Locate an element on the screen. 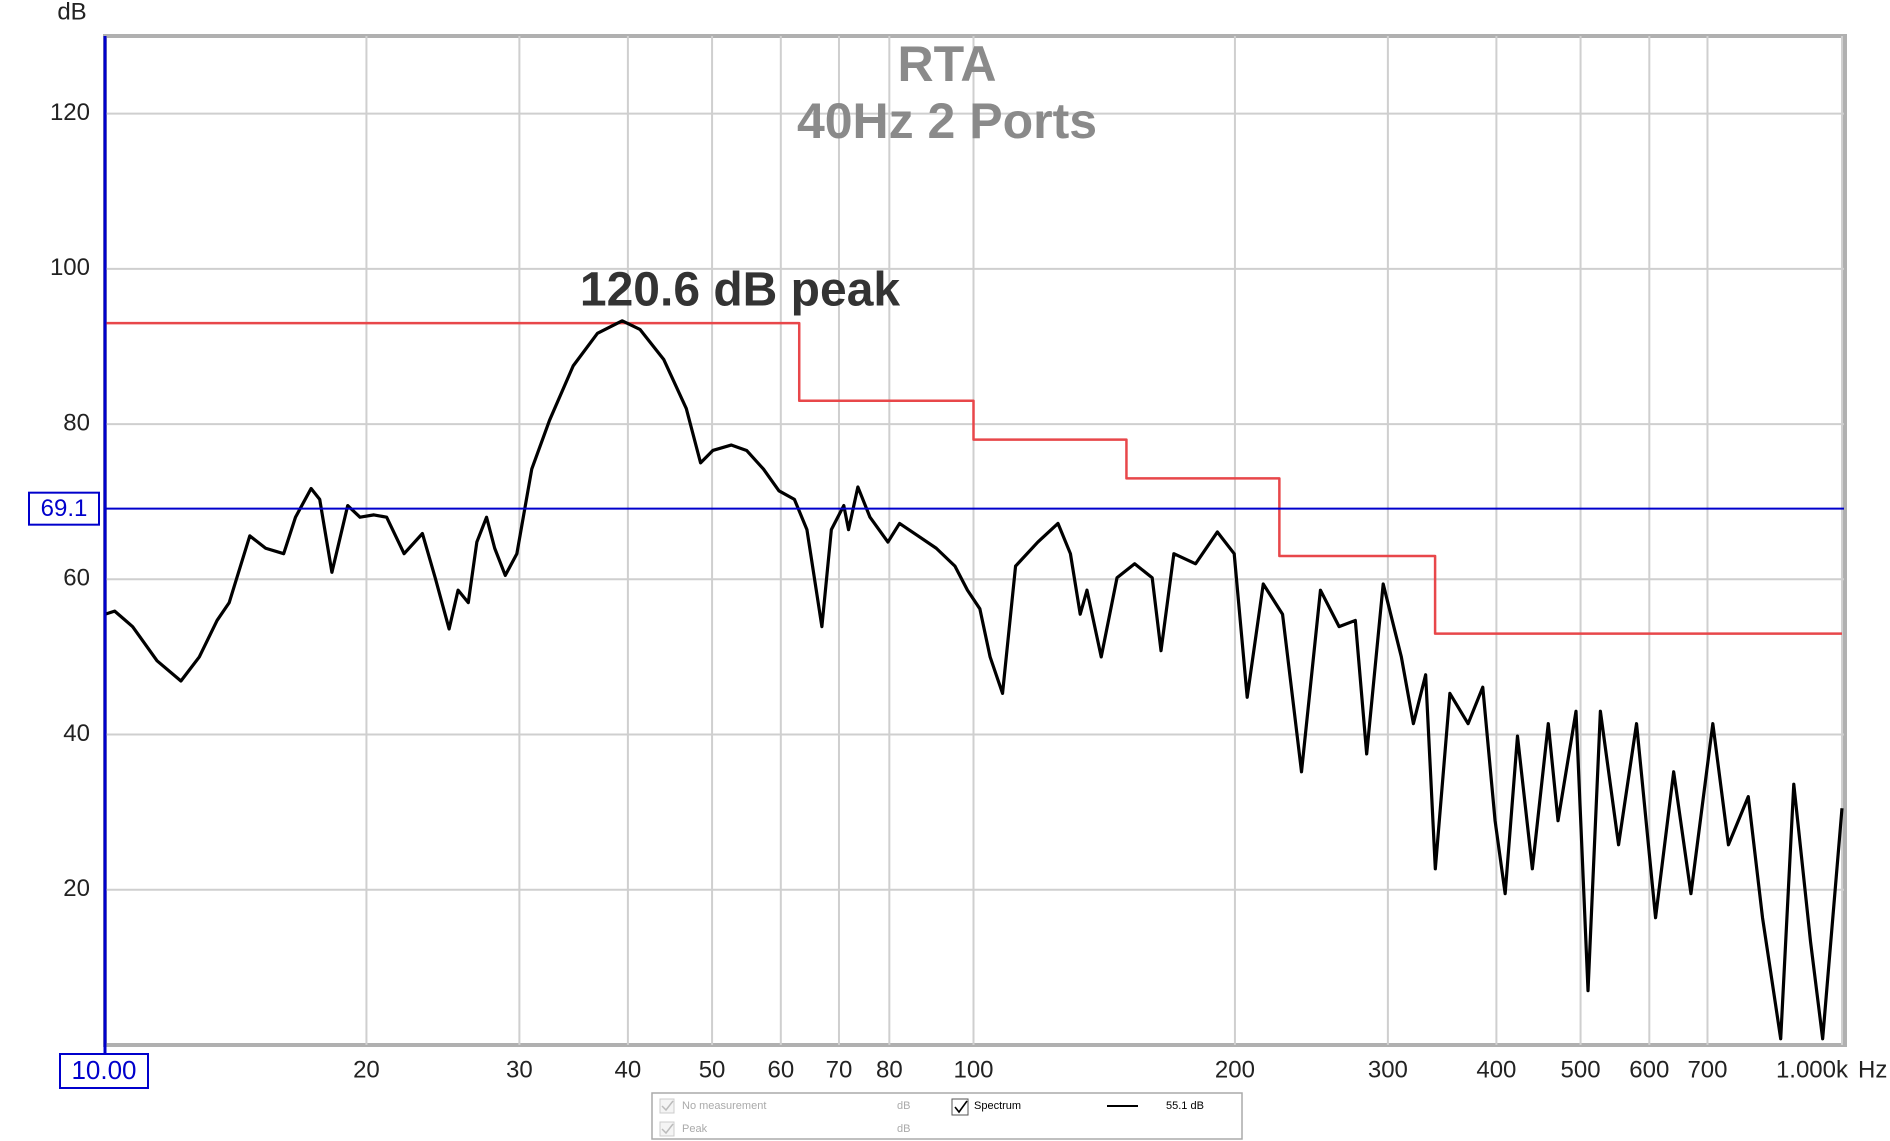 Image resolution: width=1890 pixels, height=1141 pixels. y-tick-label: 40 is located at coordinates (76, 733).